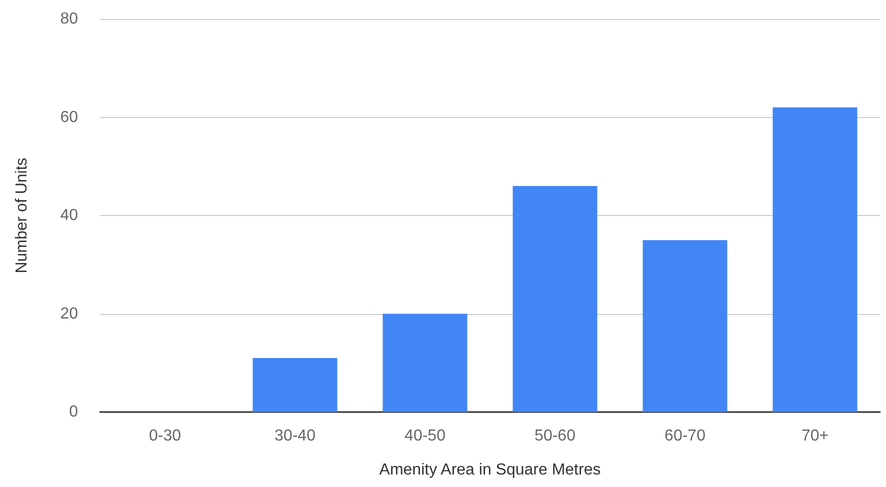  Describe the element at coordinates (165, 436) in the screenshot. I see `x-tick-label: 0-30` at that location.